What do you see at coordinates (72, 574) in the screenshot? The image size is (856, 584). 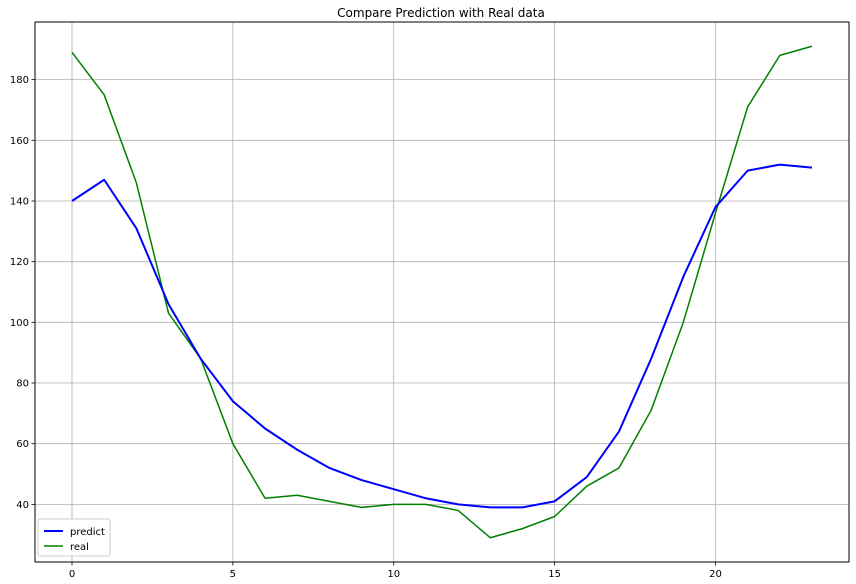 I see `x-tick-label: 0` at bounding box center [72, 574].